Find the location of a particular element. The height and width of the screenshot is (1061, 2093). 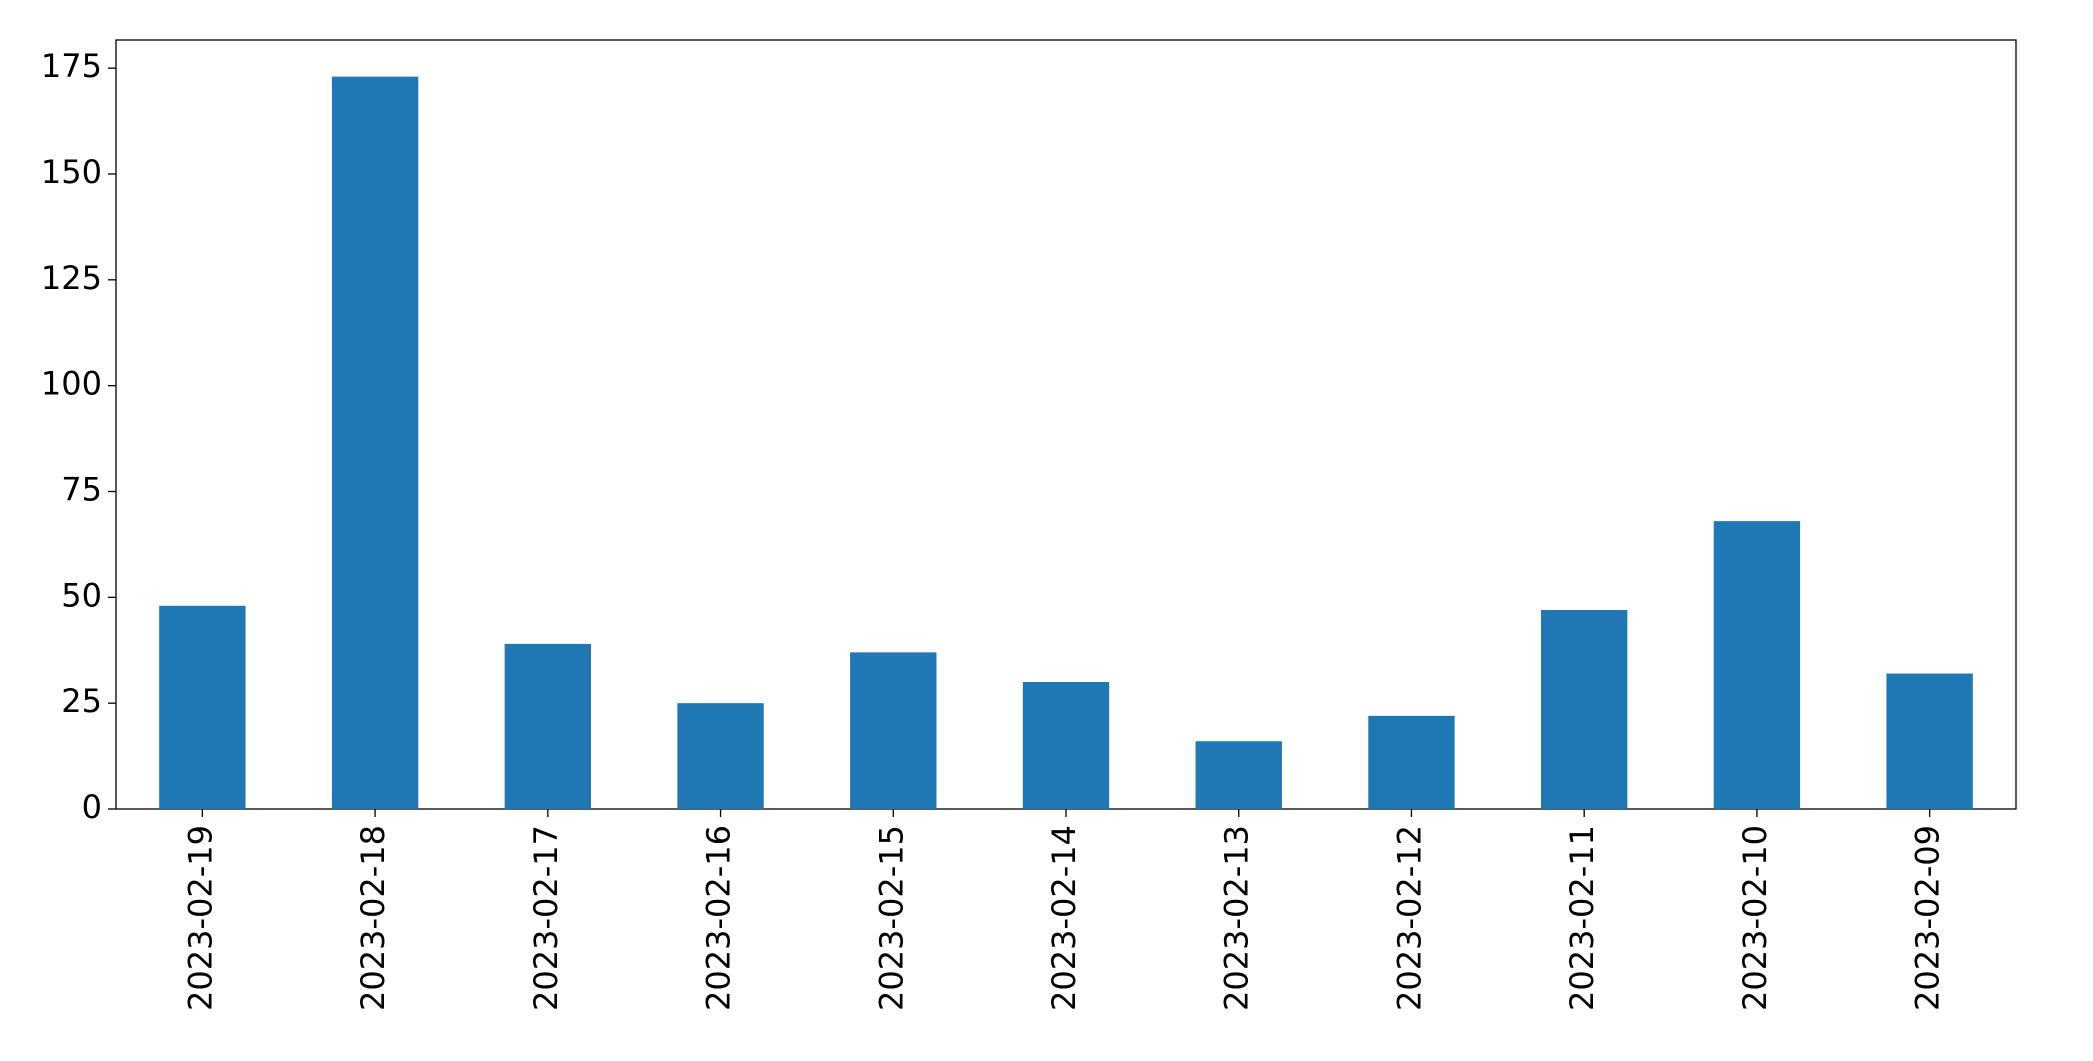

x-tick-label: 2023-02-17 is located at coordinates (546, 918).